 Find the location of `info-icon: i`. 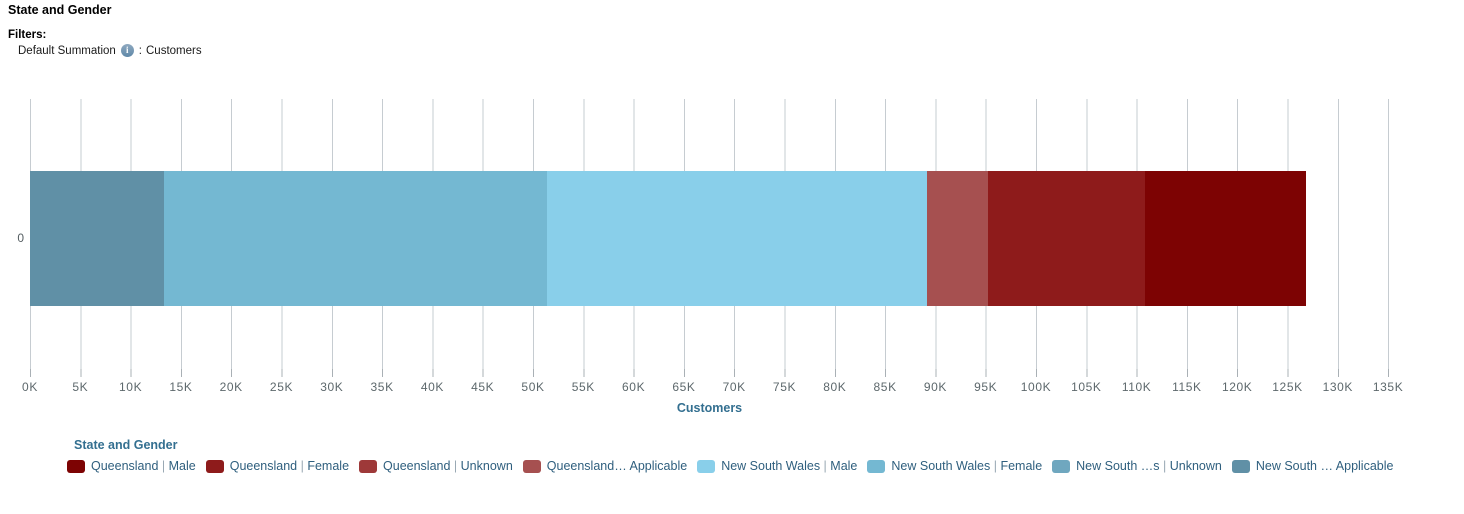

info-icon: i is located at coordinates (127, 50).